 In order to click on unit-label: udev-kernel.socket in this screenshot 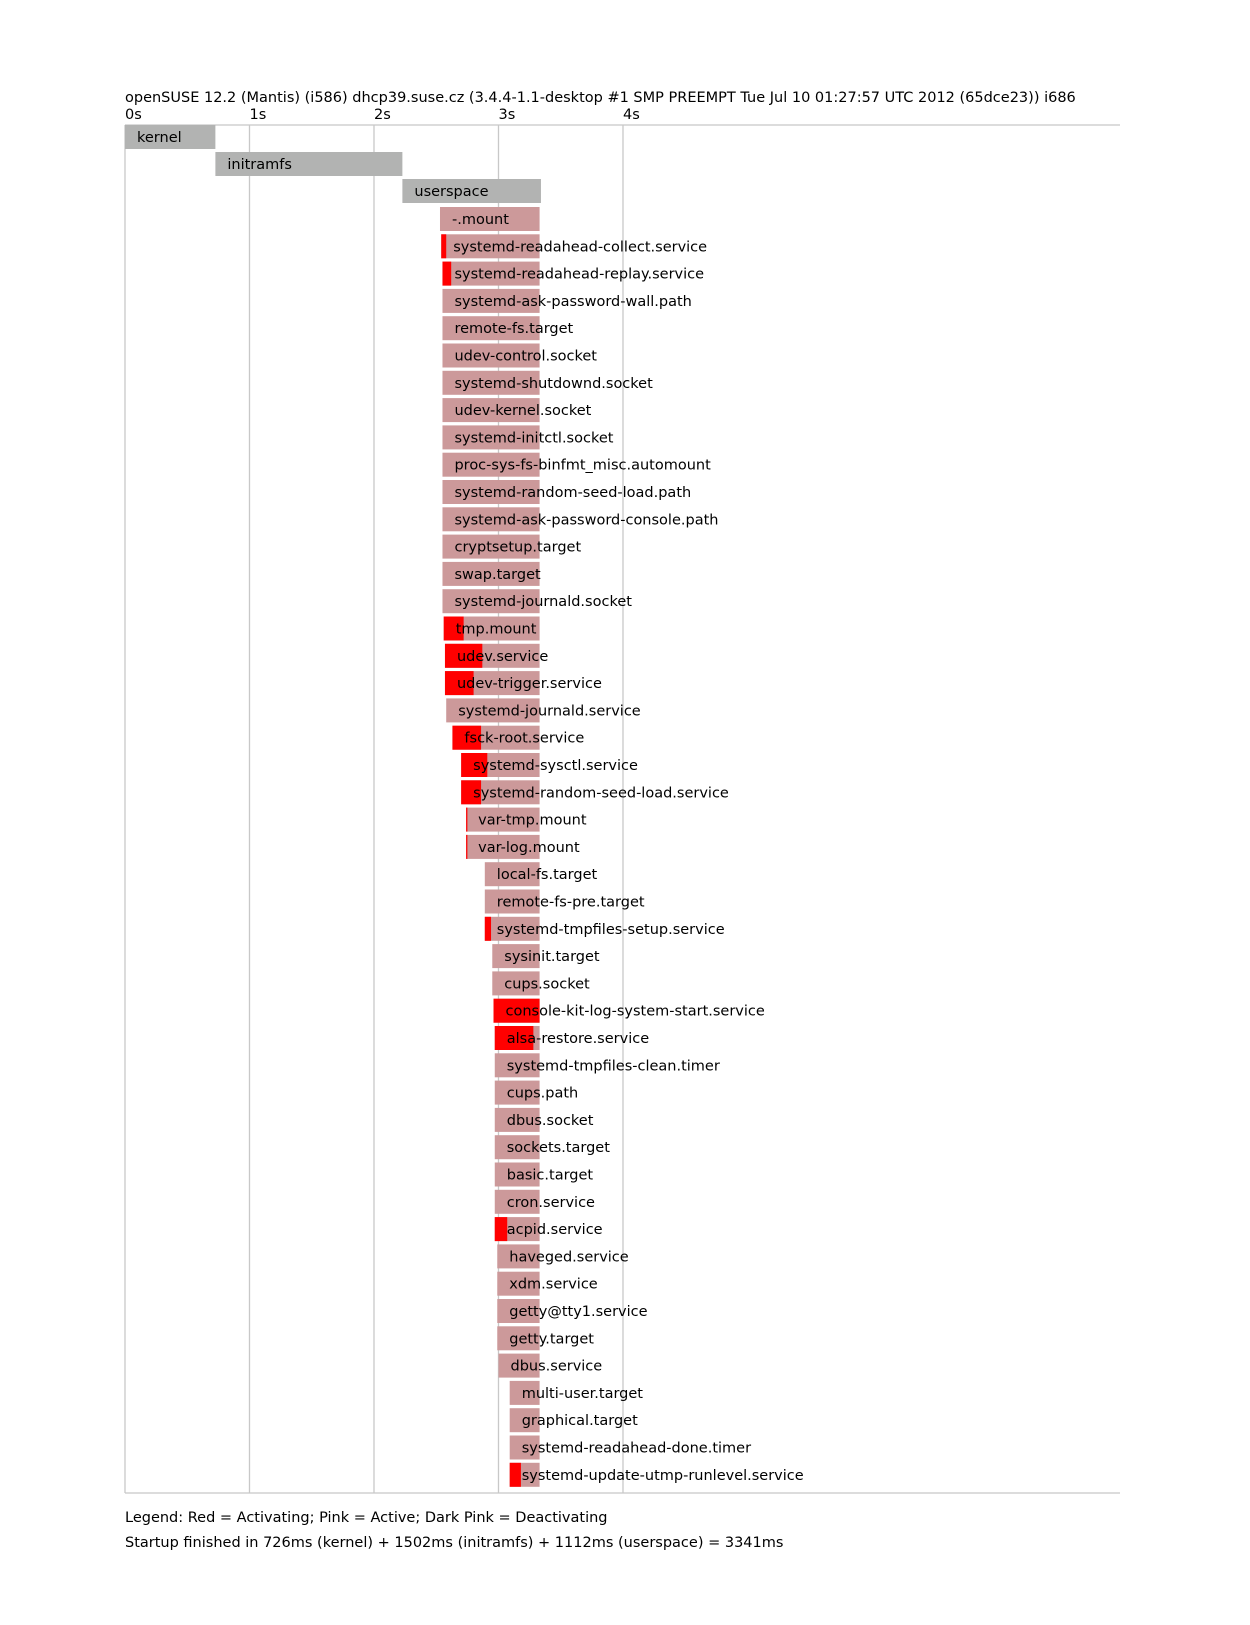, I will do `click(522, 411)`.